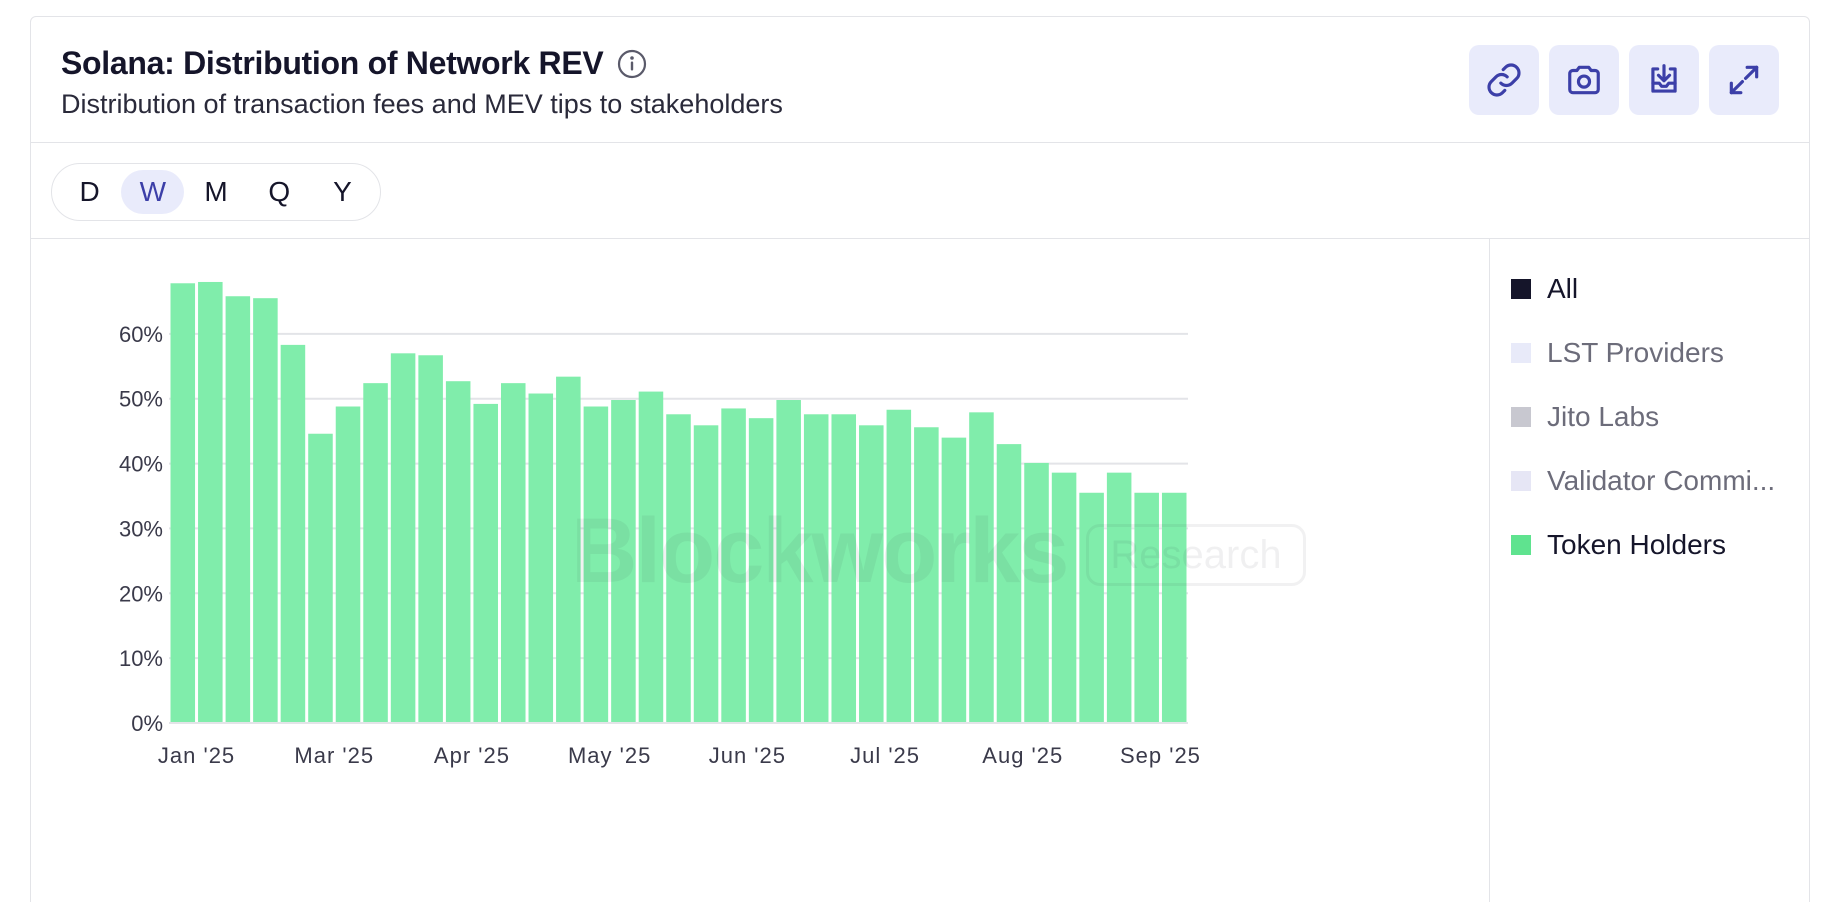  Describe the element at coordinates (609, 755) in the screenshot. I see `x-tick-label: May '25` at that location.